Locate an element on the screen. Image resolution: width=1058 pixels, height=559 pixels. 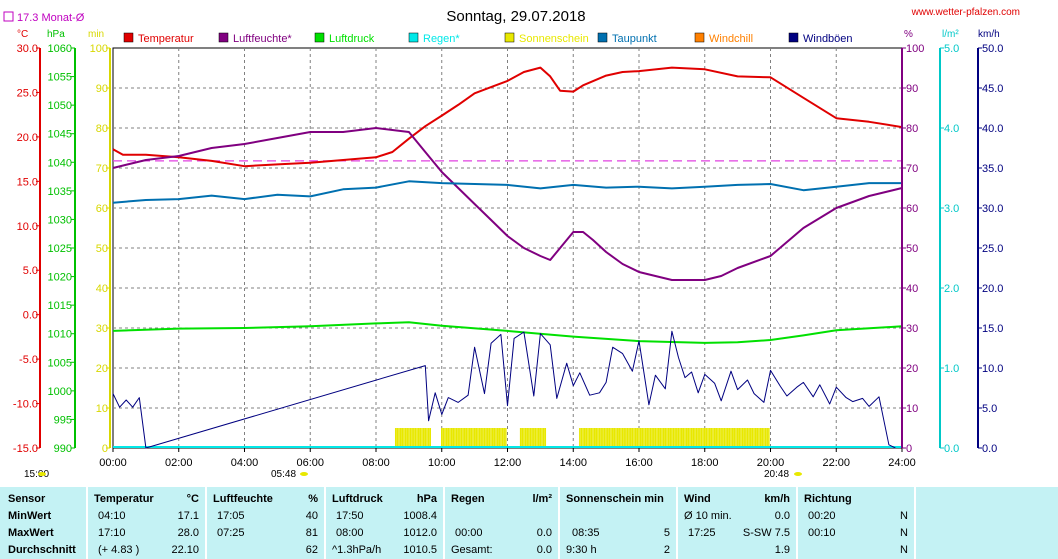
press-min-time: 17:50 is located at coordinates (350, 516).